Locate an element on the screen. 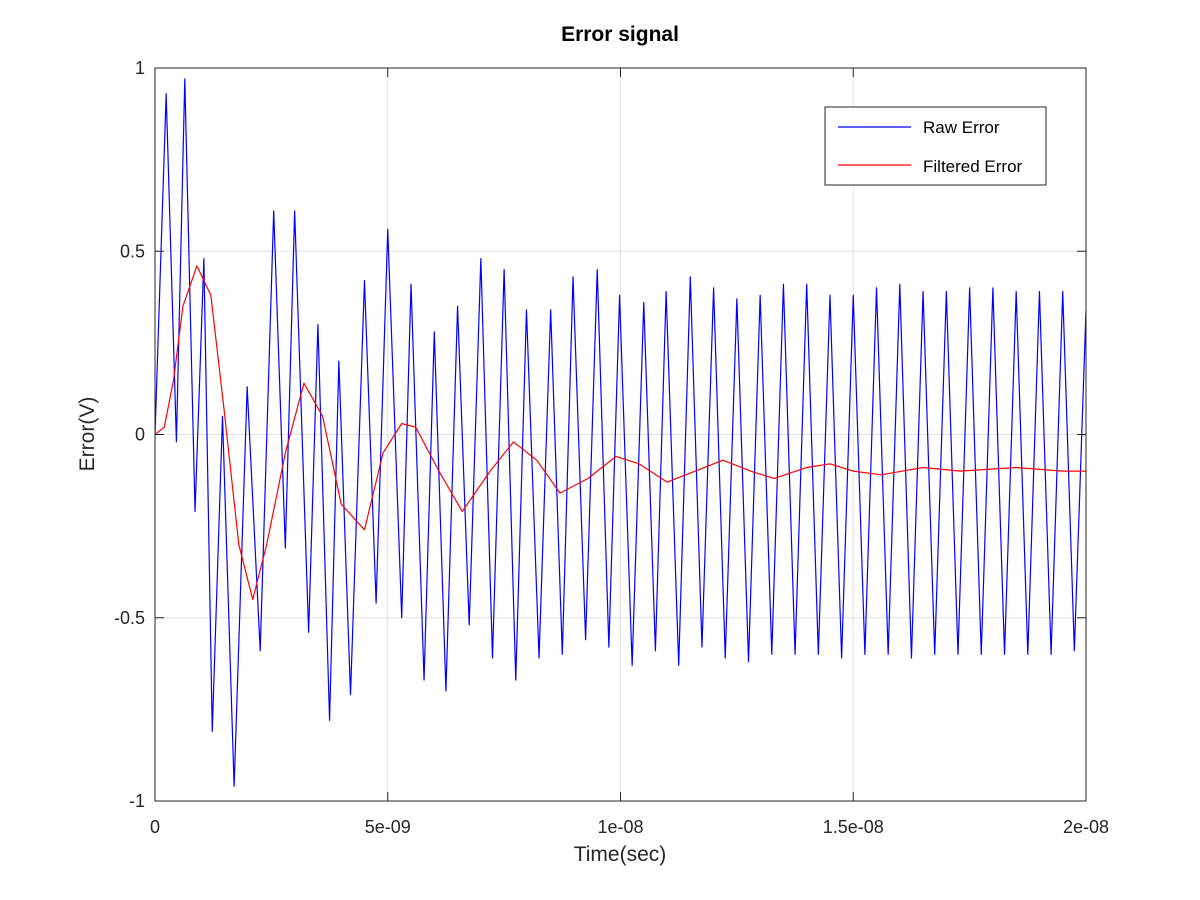  x-axis-label: Time(sec) is located at coordinates (620, 854).